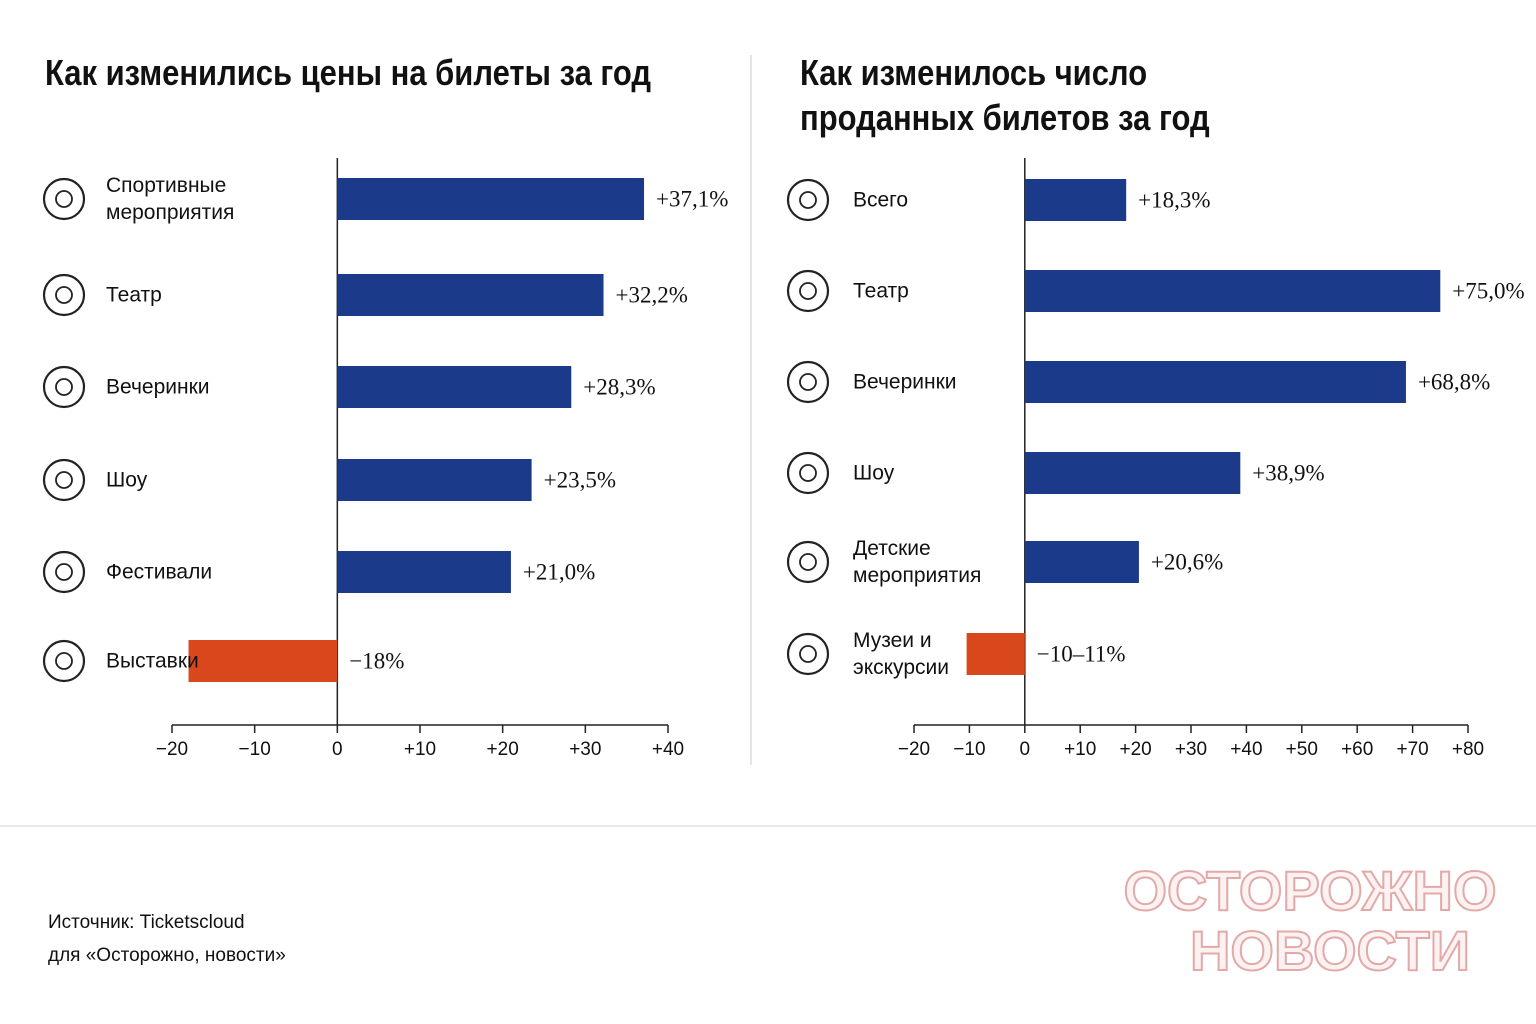  I want to click on value-label: +68,8%, so click(1454, 381).